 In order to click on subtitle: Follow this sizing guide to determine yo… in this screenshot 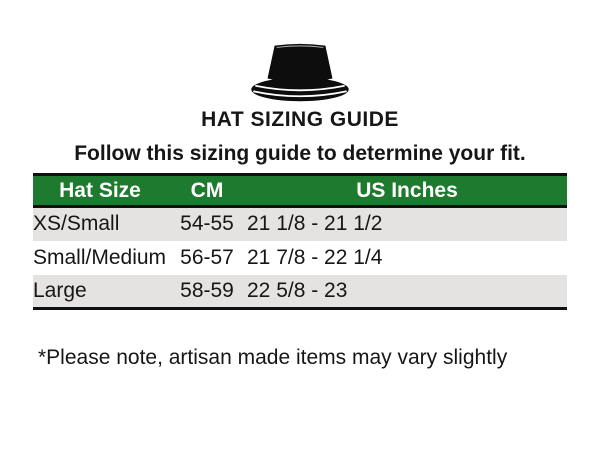, I will do `click(300, 154)`.